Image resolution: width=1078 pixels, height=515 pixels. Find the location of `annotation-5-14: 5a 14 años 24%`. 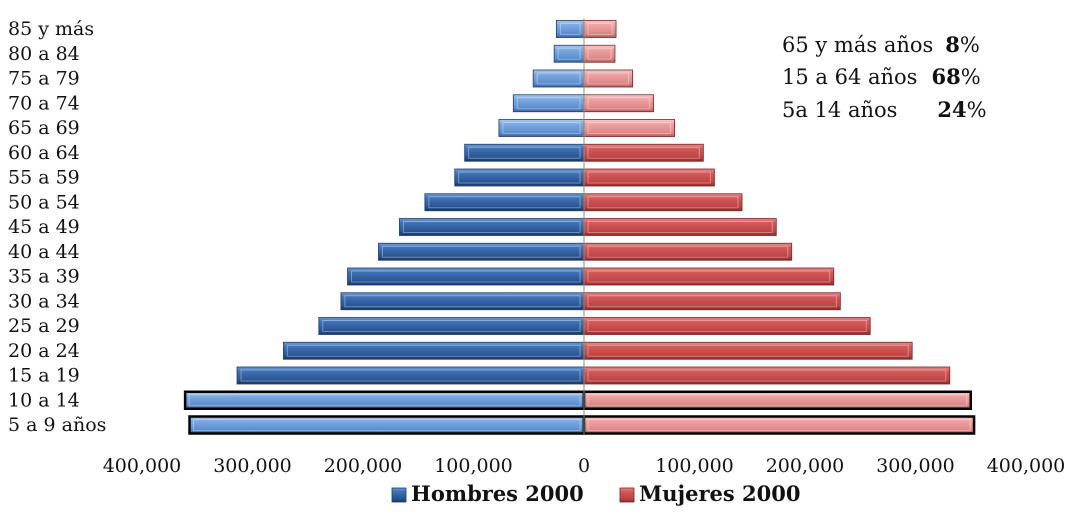

annotation-5-14: 5a 14 años 24% is located at coordinates (884, 109).